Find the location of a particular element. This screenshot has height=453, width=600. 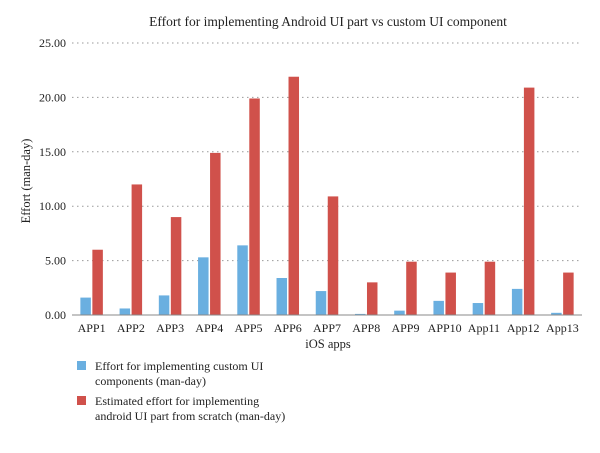

x-tick-label: App12 is located at coordinates (523, 328).